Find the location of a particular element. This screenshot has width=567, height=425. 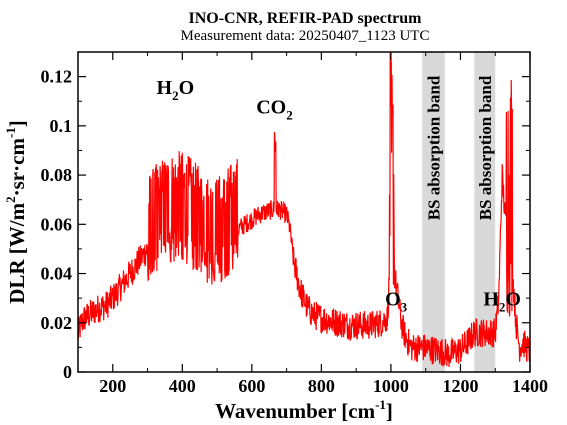

chart-title: INO-CNR, REFIR-PAD spectrum is located at coordinates (305, 18).